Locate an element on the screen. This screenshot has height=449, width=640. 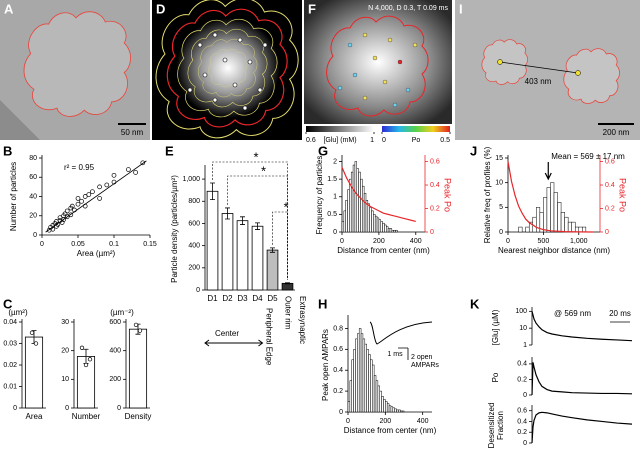
panel-letter: K is located at coordinates (475, 303).